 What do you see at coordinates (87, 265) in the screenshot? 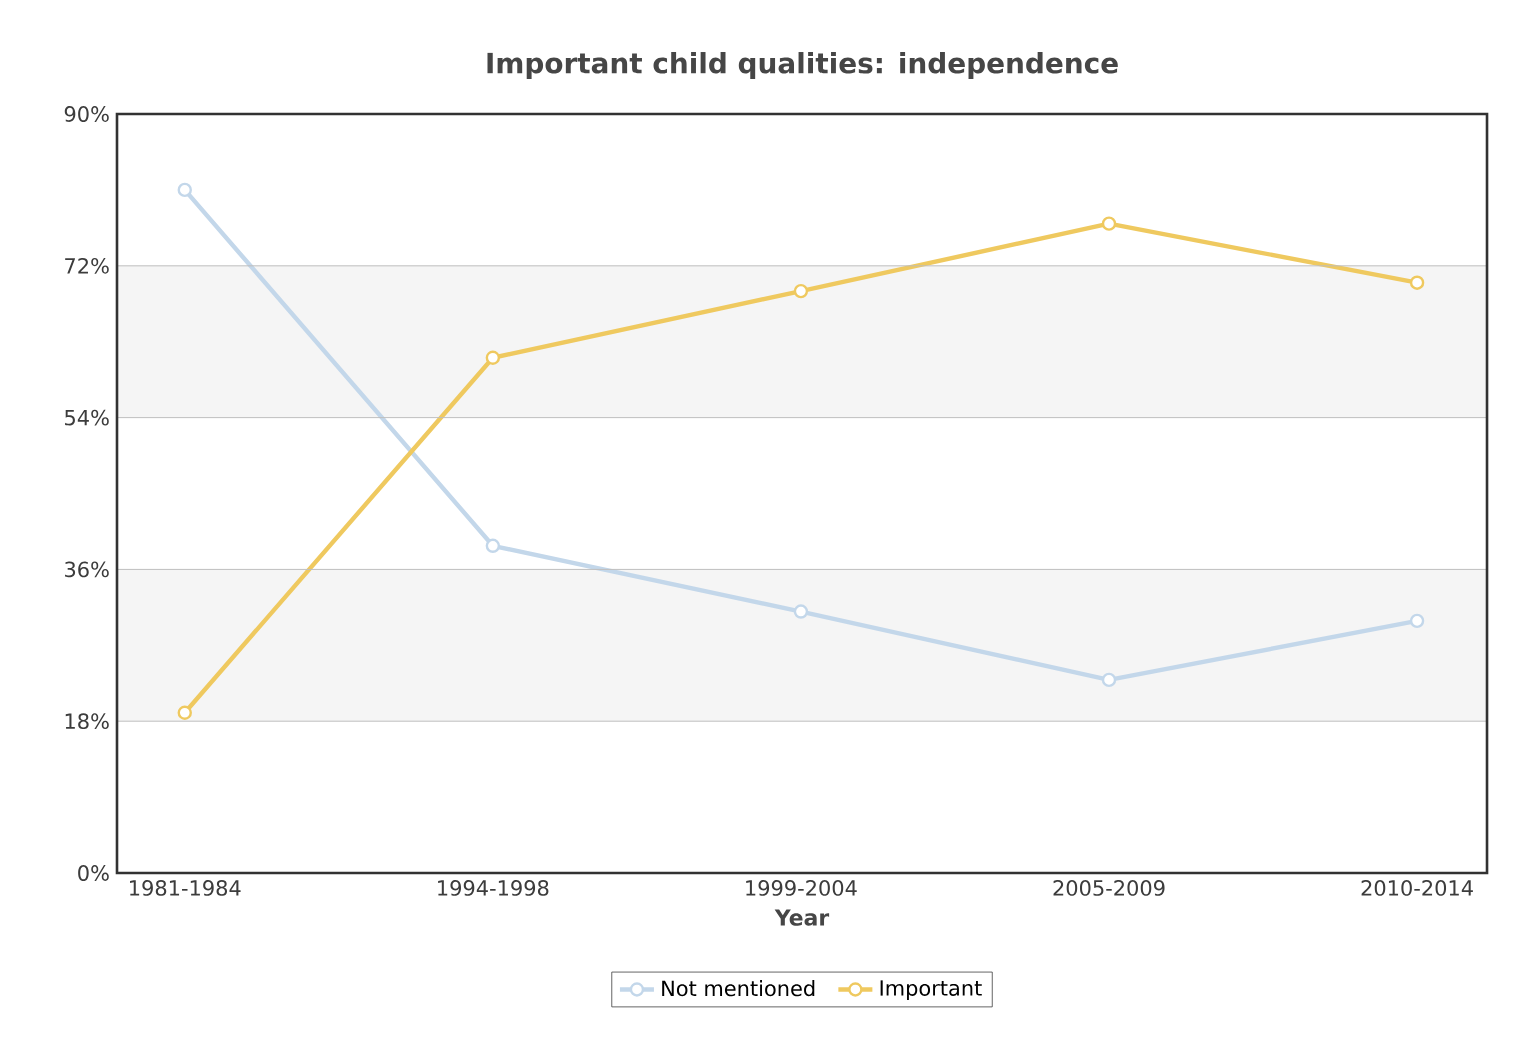
I see `y-tick-label: 72%` at bounding box center [87, 265].